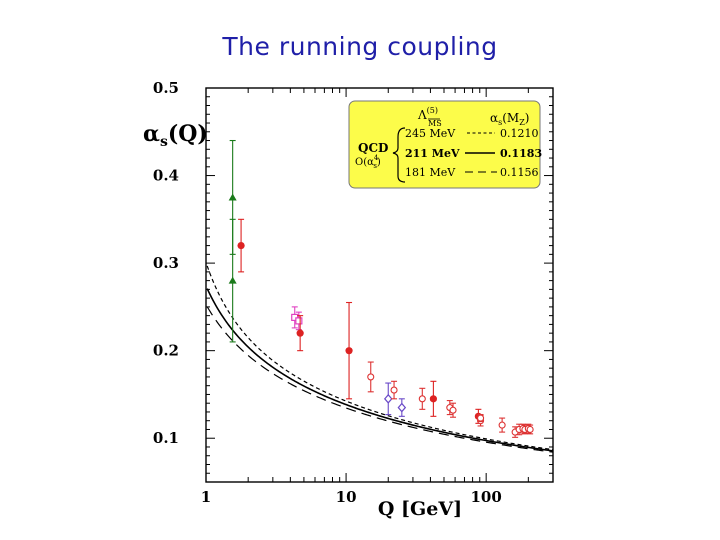  What do you see at coordinates (166, 263) in the screenshot?
I see `y-tick-label: 0.3` at bounding box center [166, 263].